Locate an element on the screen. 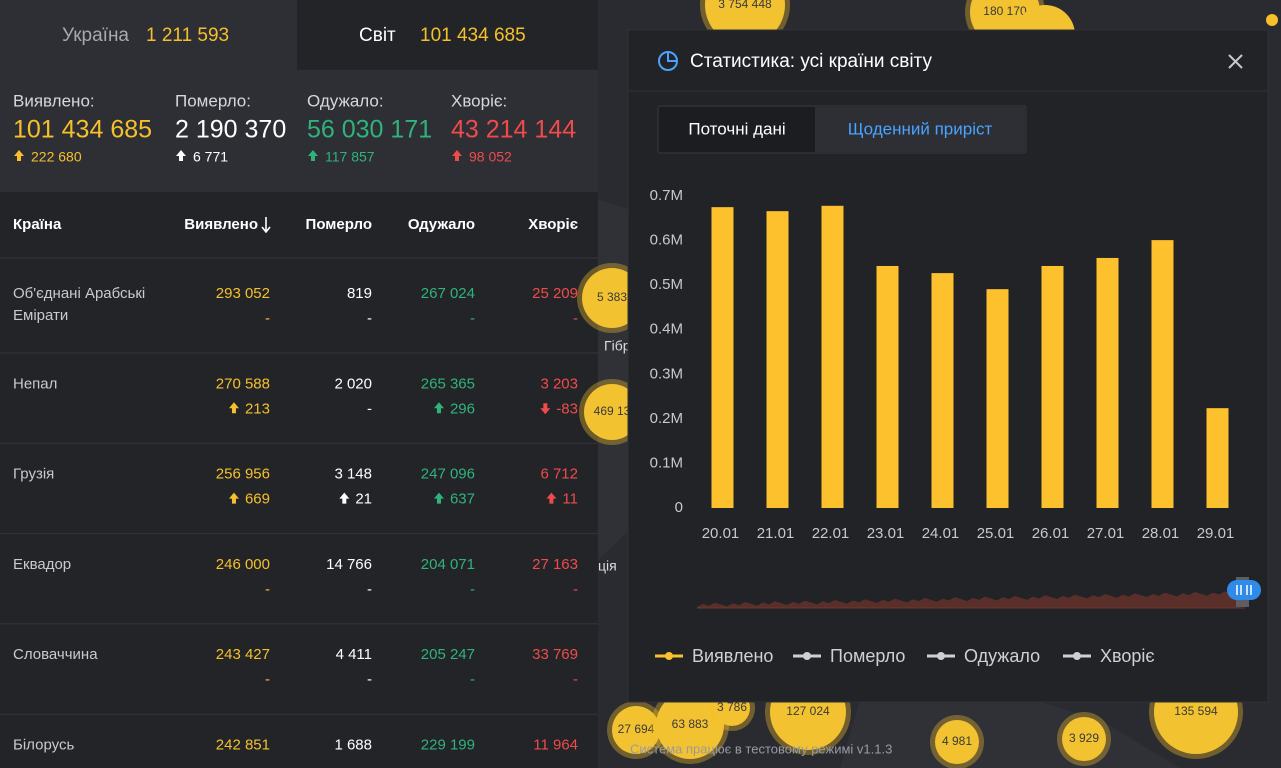 This screenshot has width=1281, height=768. cell-value: 242 851 is located at coordinates (243, 744).